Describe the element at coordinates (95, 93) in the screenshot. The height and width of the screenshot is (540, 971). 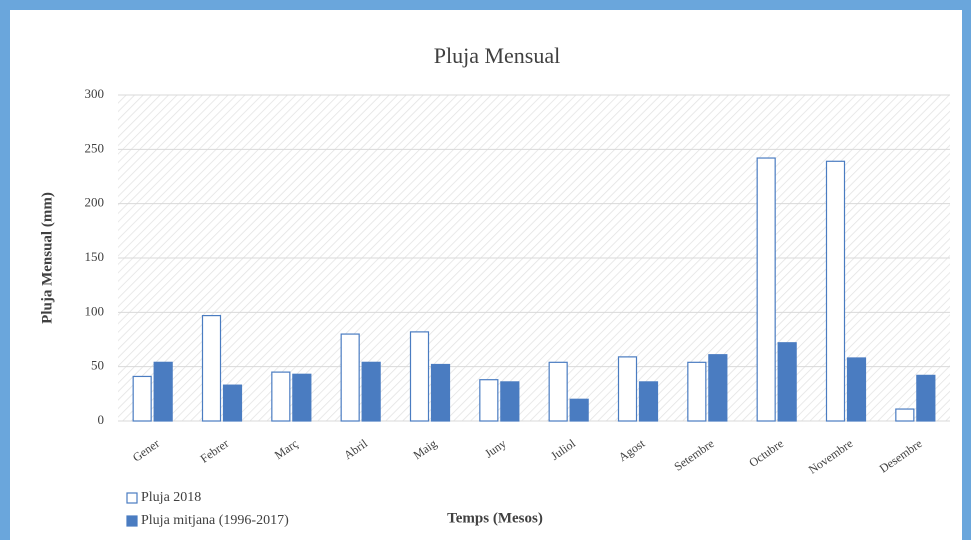
I see `y-tick-label: 300` at that location.